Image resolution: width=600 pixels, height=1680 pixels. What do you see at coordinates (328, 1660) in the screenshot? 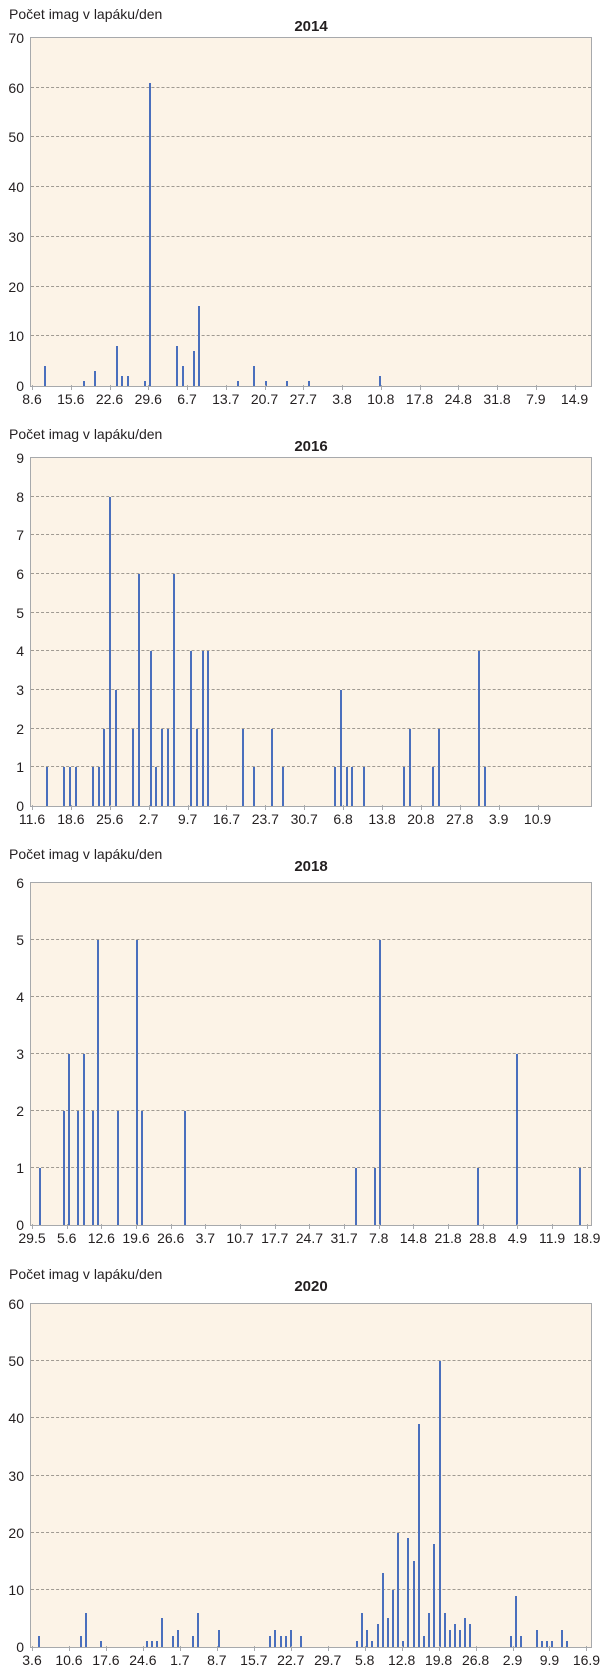
I see `x-tick-label: 29.7` at bounding box center [328, 1660].